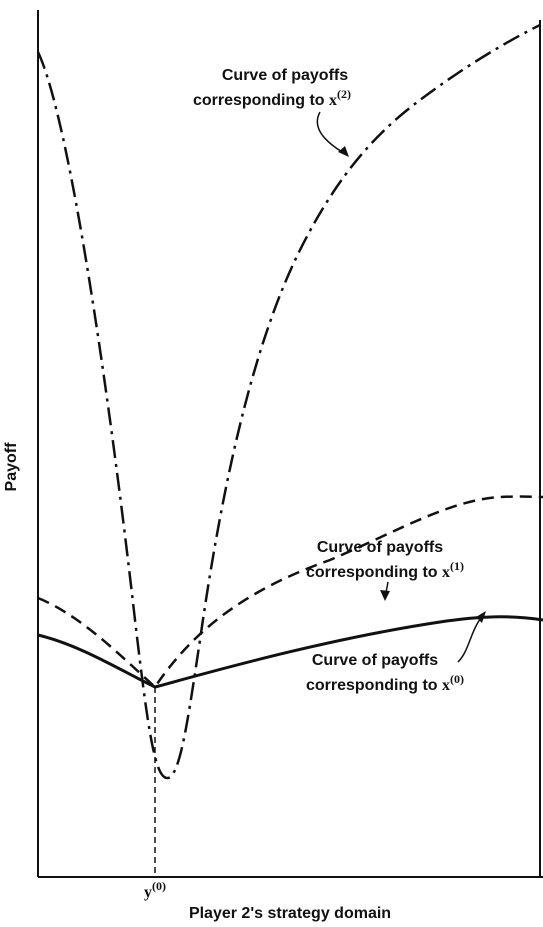 The image size is (543, 927). Describe the element at coordinates (481, 617) in the screenshot. I see `arrowhead-x0` at that location.